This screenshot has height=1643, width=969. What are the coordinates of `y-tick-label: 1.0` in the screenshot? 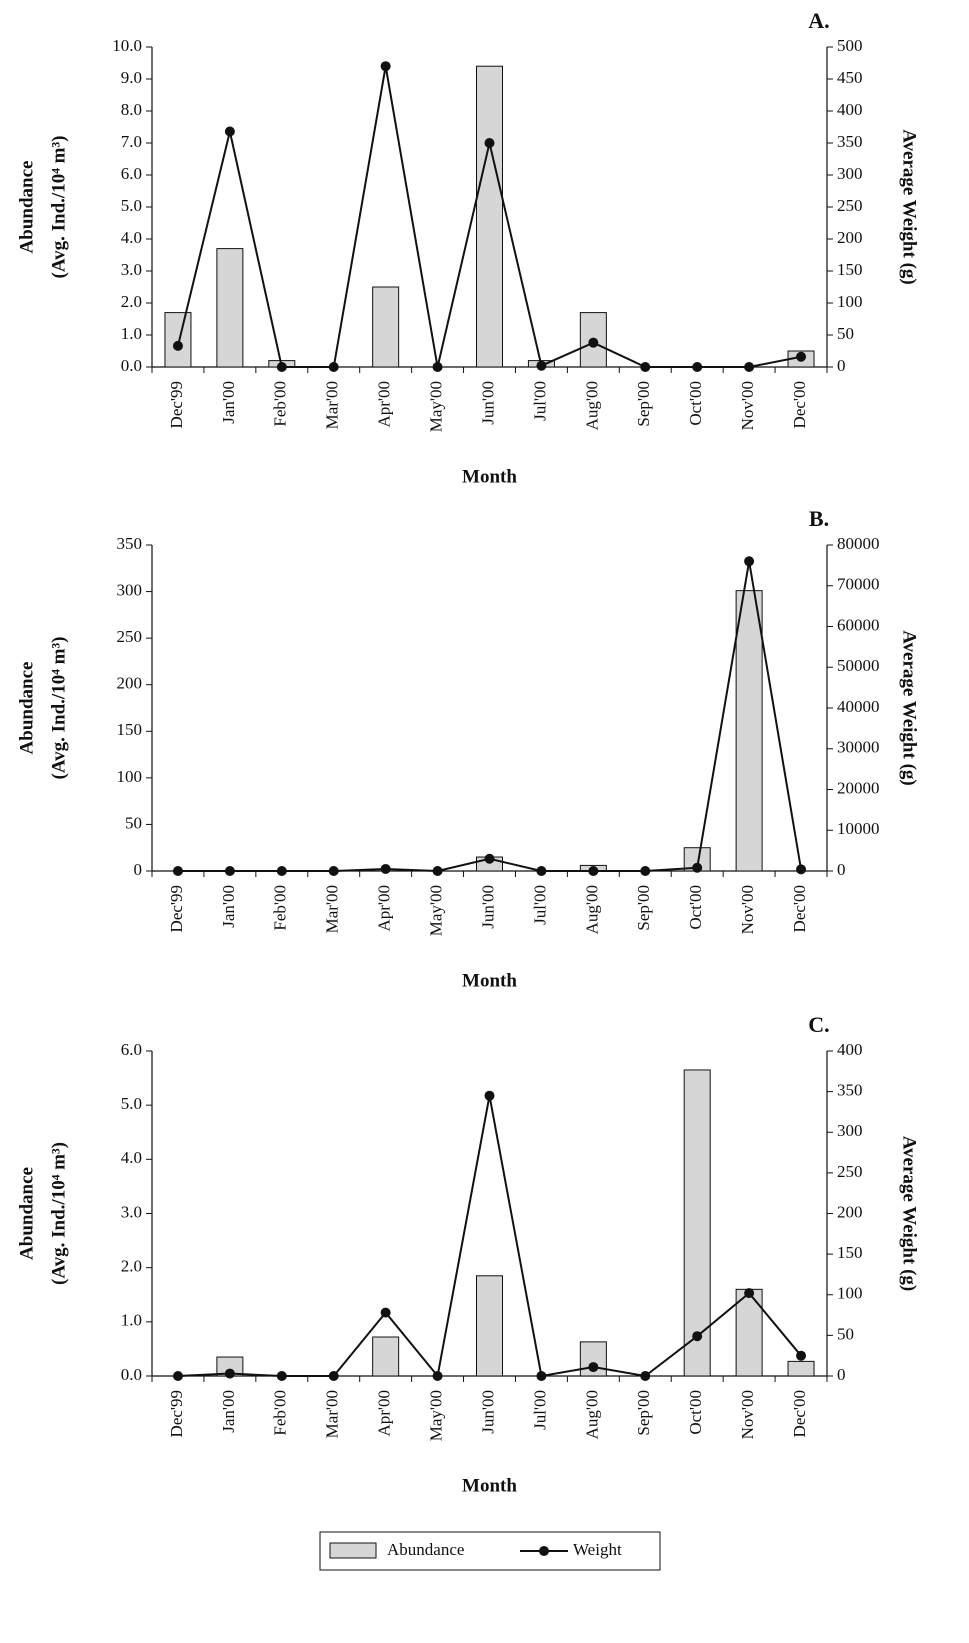 It's located at (131, 333).